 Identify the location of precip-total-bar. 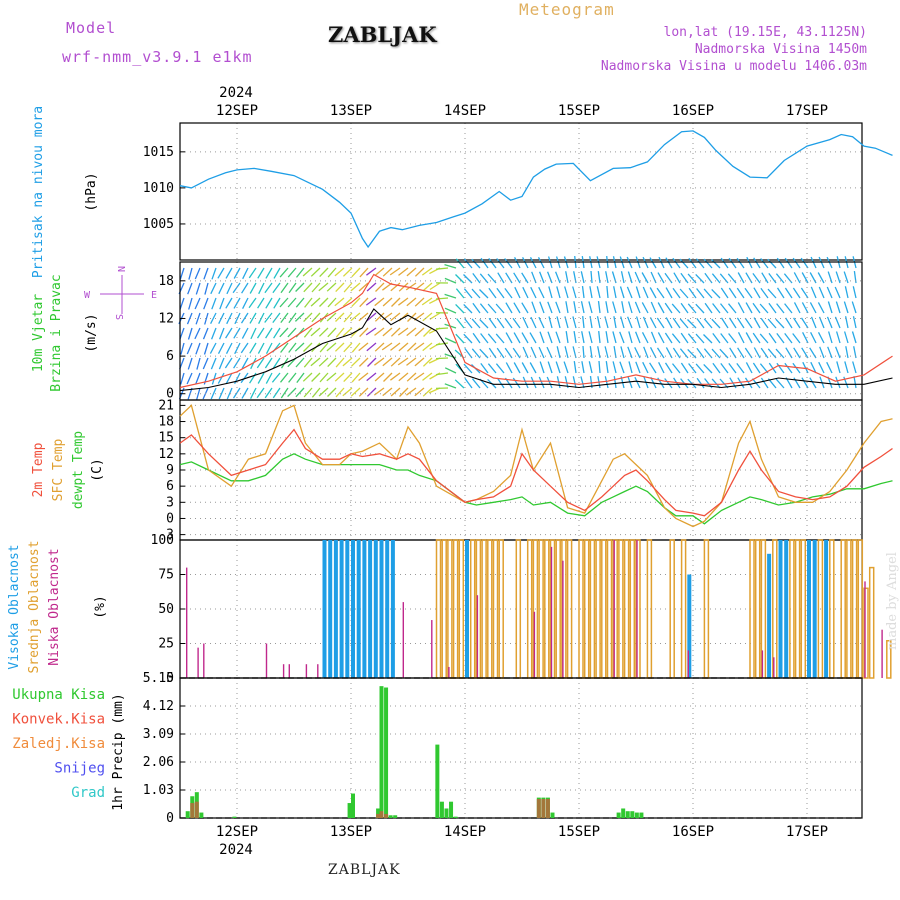
(627, 814).